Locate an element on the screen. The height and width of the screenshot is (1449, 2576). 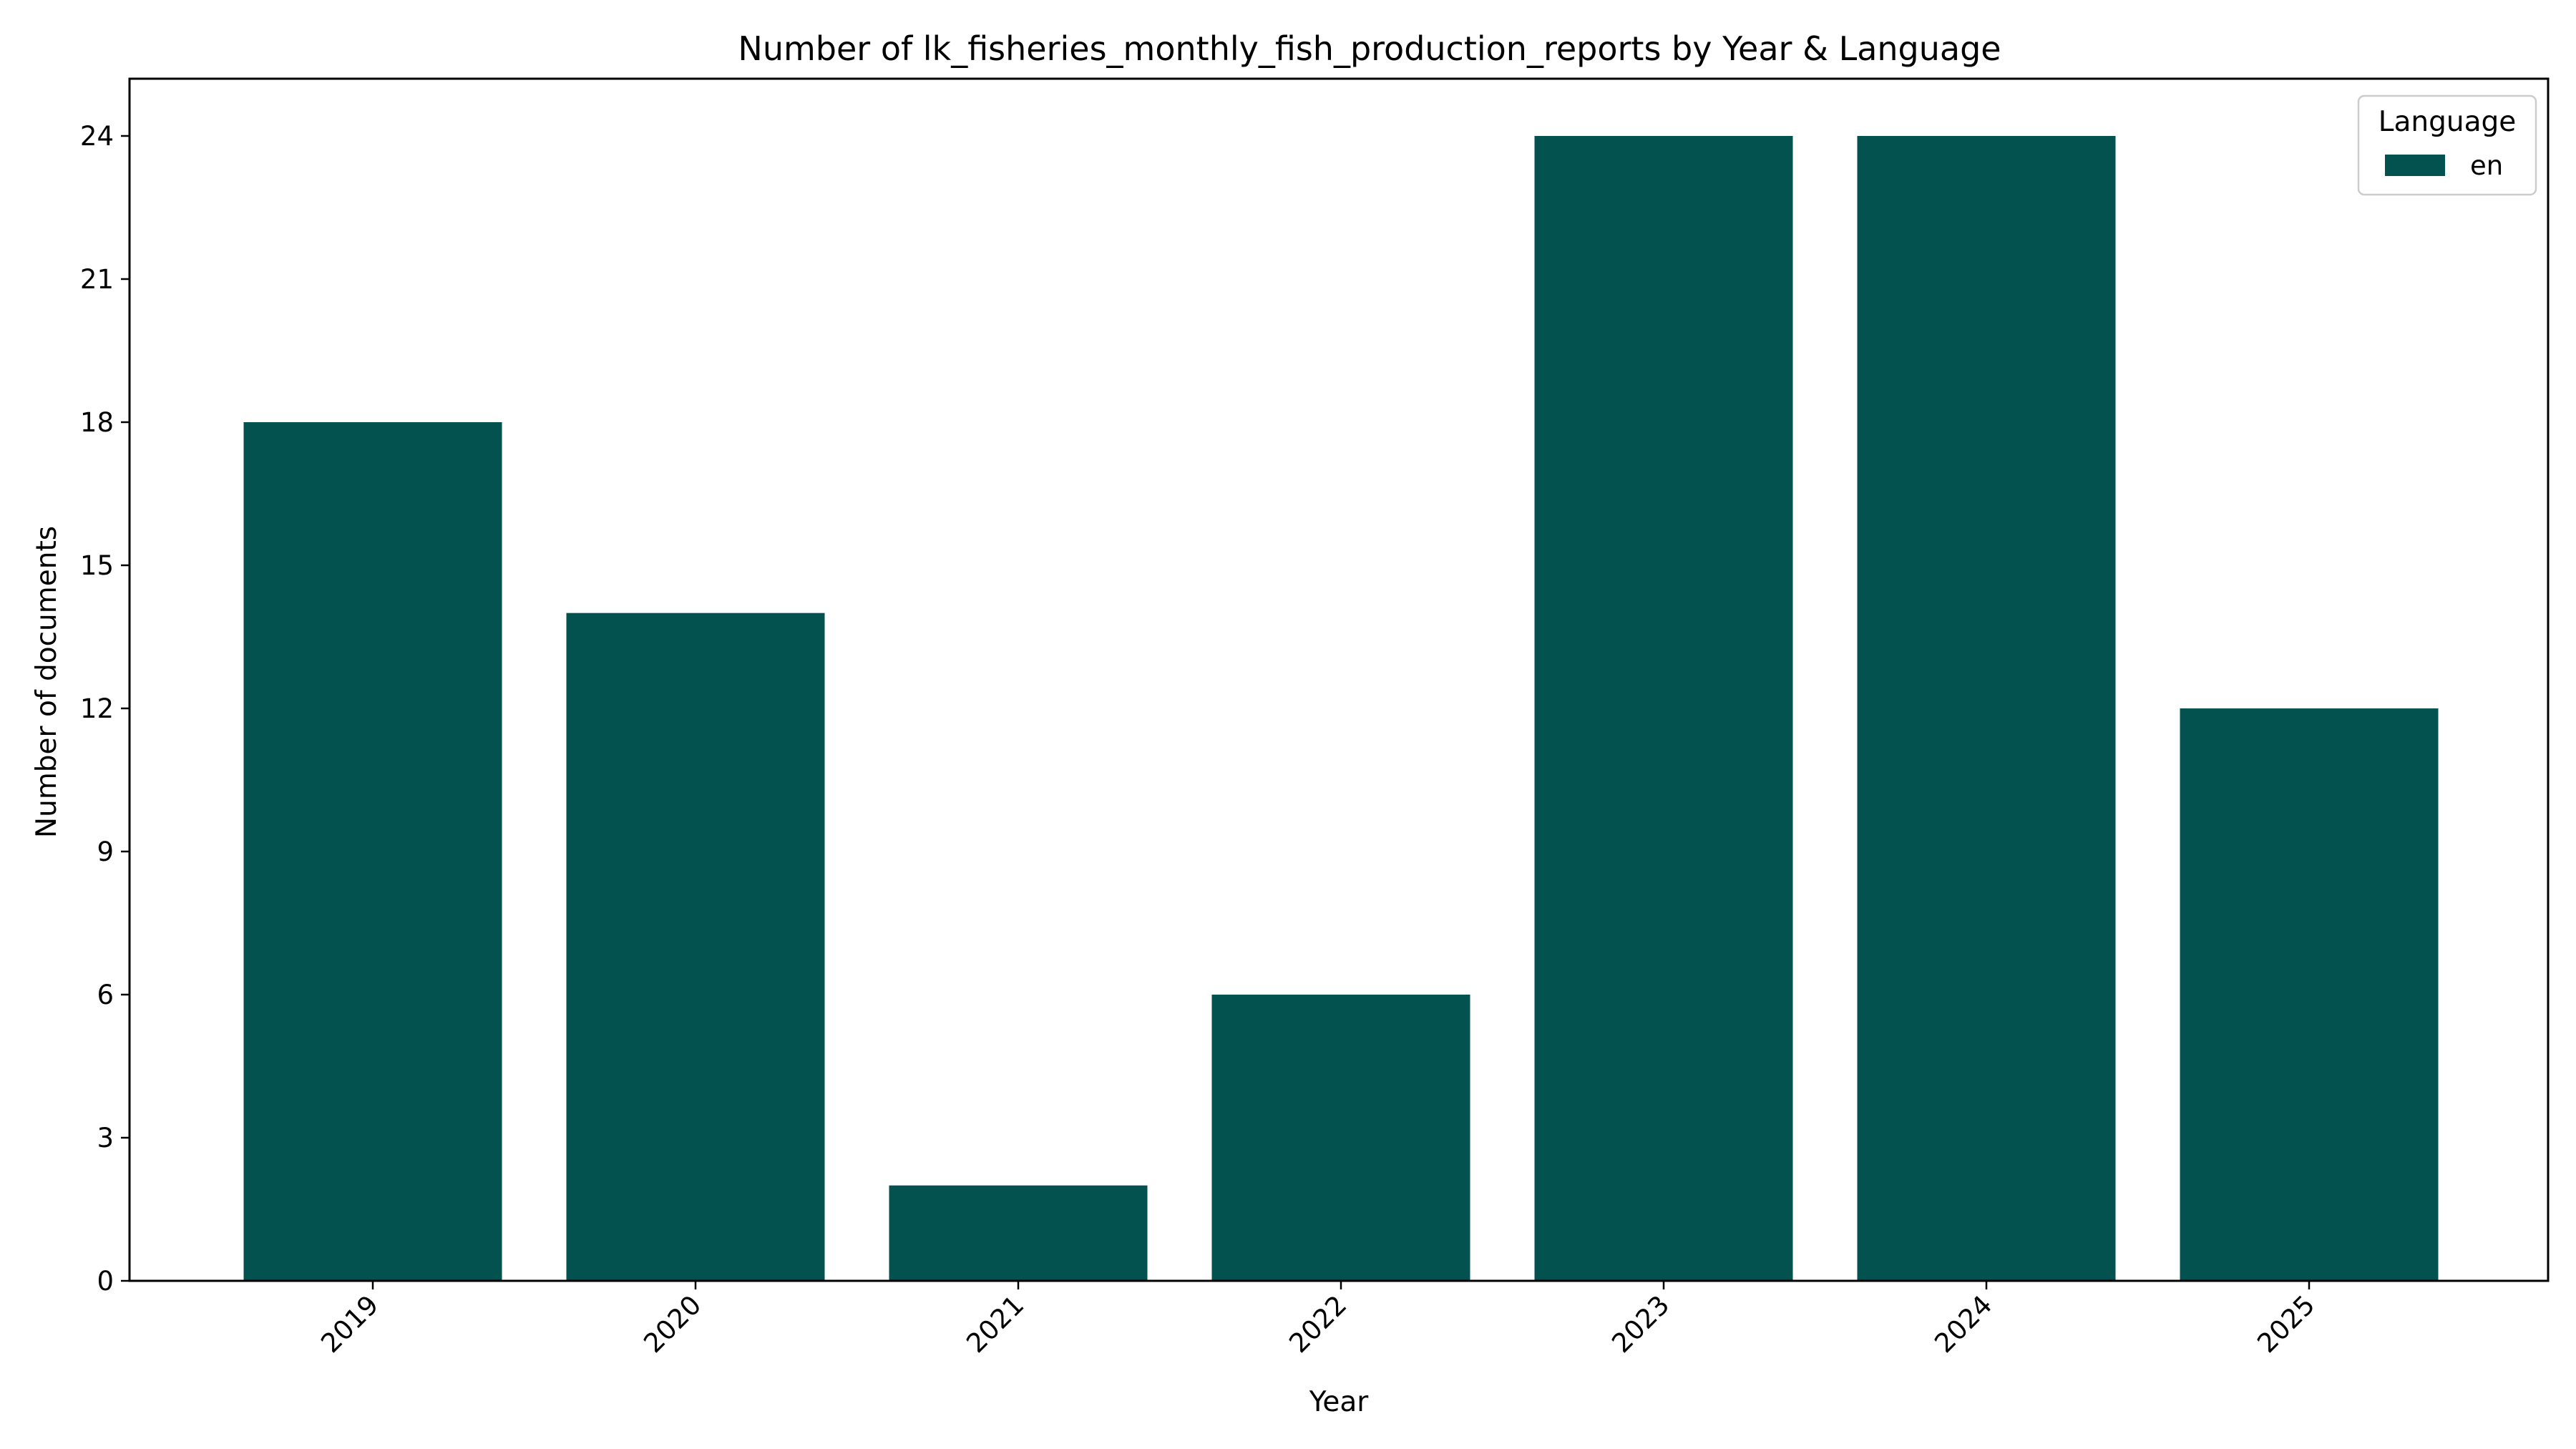
y-tick-label-18: 18 is located at coordinates (97, 422).